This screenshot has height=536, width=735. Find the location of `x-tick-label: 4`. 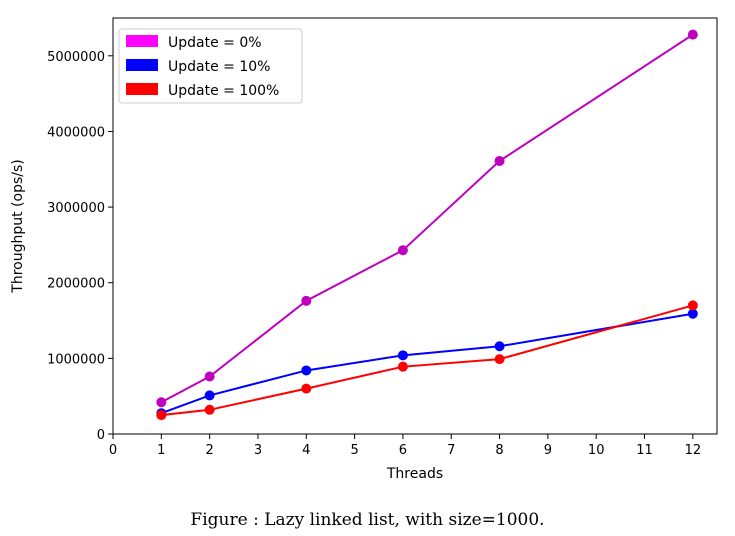

x-tick-label: 4 is located at coordinates (306, 450).